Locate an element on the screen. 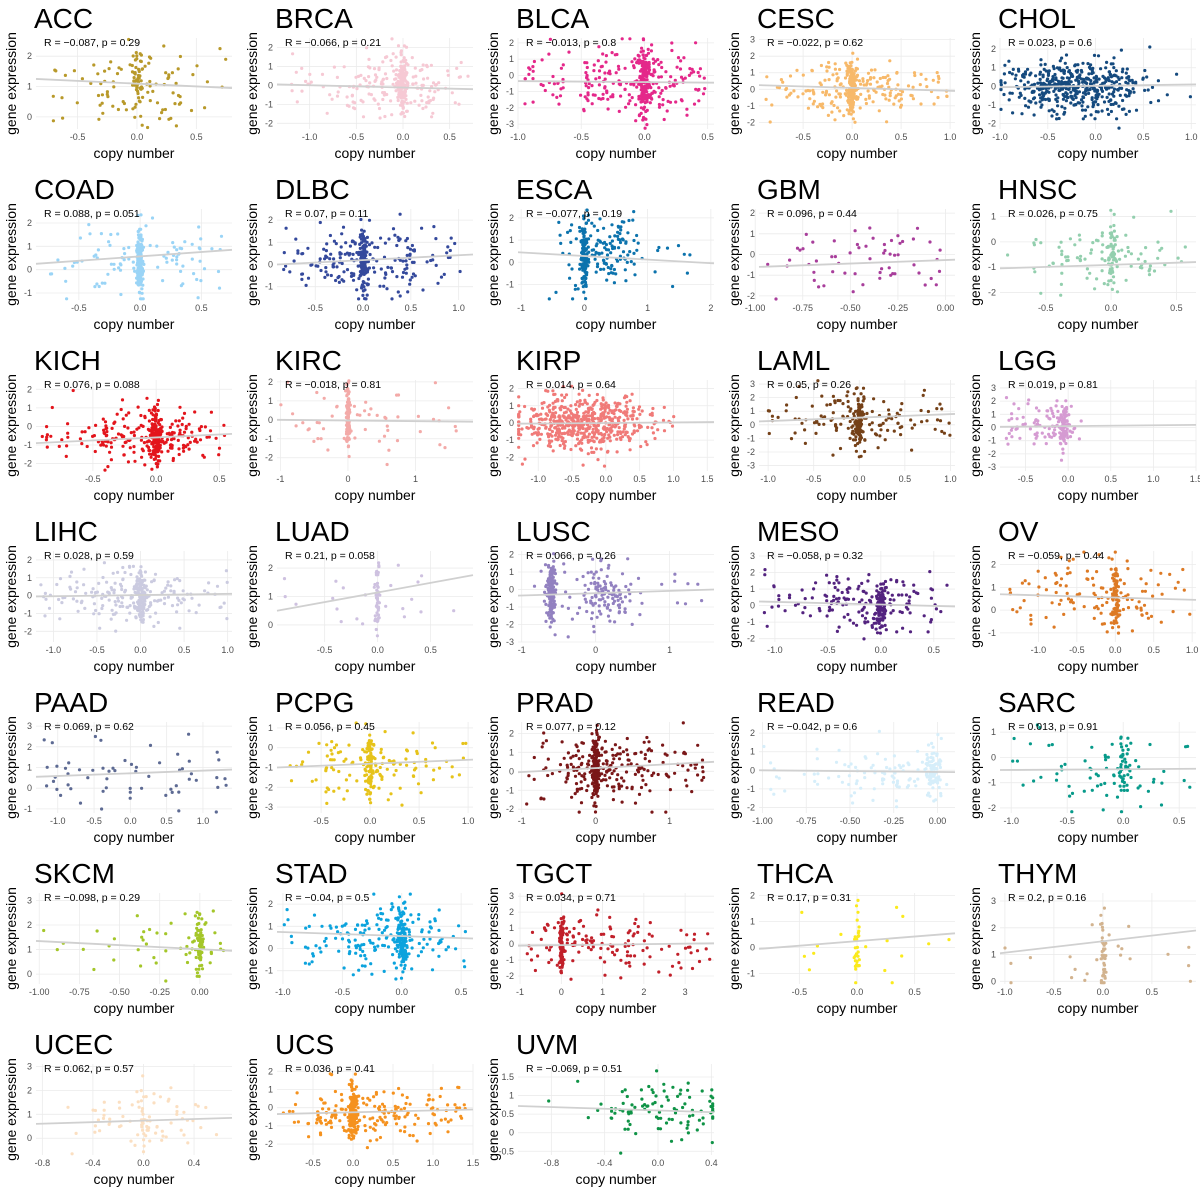 The image size is (1200, 1200). panel-title: KIRP is located at coordinates (548, 360).